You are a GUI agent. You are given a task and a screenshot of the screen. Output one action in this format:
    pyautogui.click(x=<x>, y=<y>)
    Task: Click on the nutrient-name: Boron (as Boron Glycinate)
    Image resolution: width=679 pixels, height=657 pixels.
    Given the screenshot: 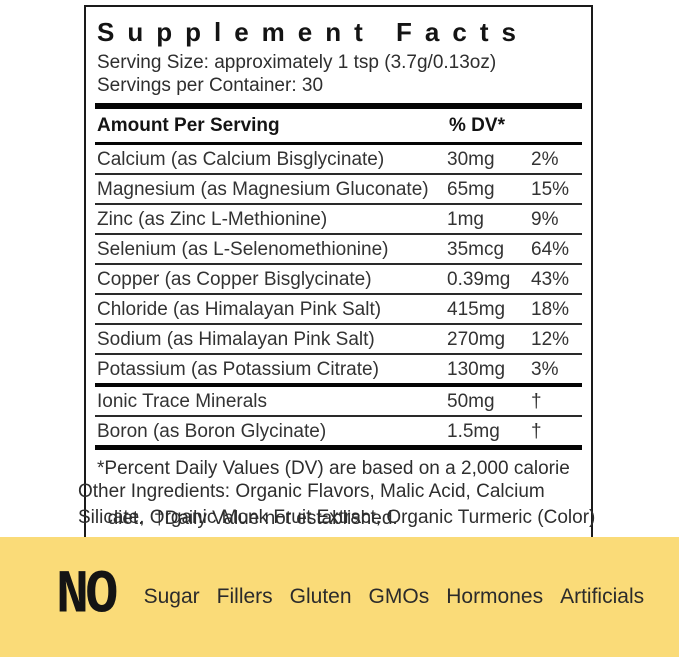 What is the action you would take?
    pyautogui.click(x=212, y=431)
    